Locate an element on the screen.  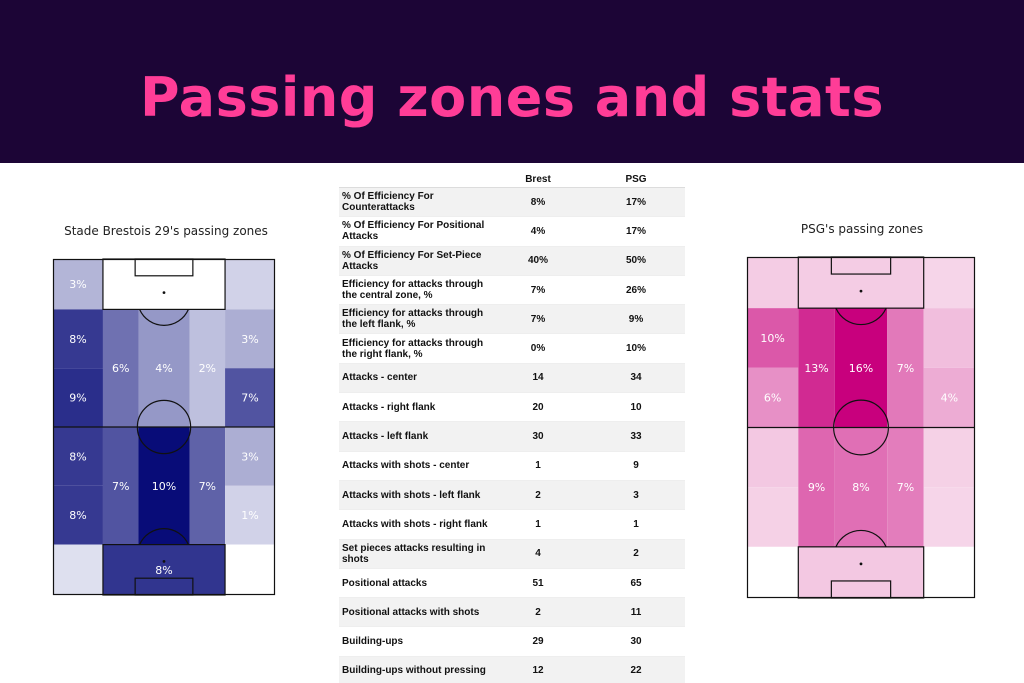
table-row: Attacks - left flank 30 33 is located at coordinates (512, 437).